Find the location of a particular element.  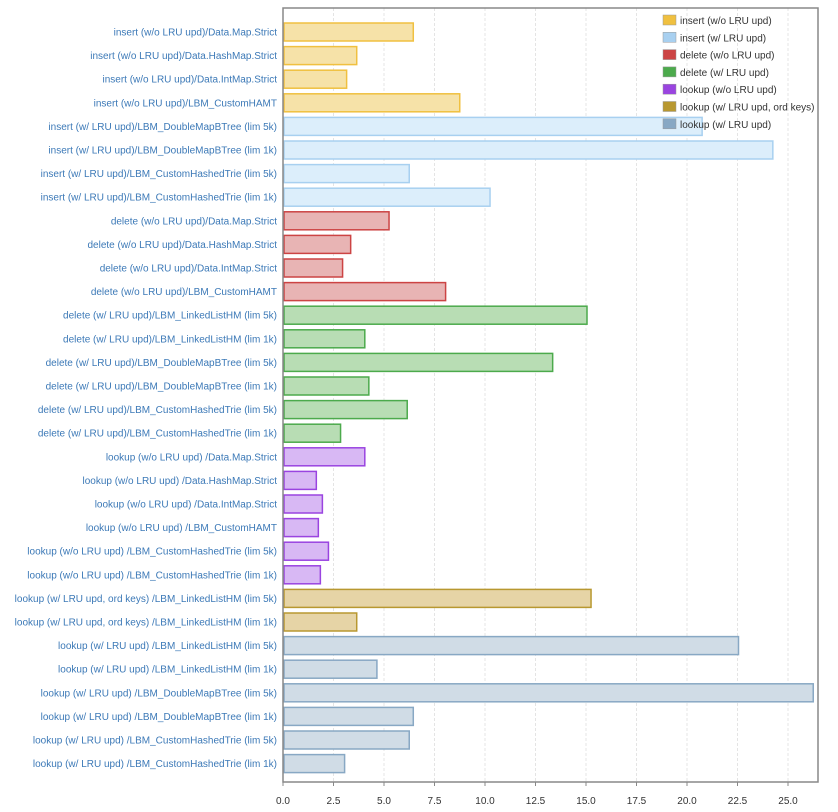

category-label: insert (w/o LRU upd)/Data.HashMap.Strict is located at coordinates (183, 56).